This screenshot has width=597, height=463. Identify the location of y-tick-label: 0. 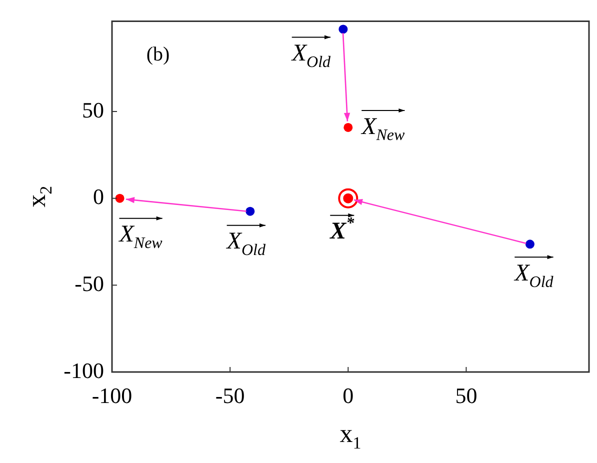
(98, 197).